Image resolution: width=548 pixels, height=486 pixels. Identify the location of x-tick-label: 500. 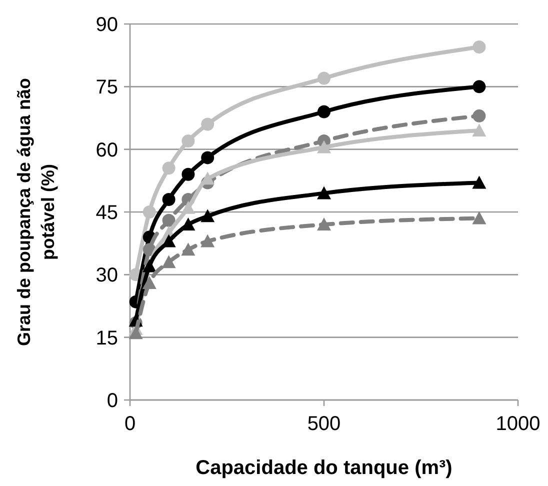
(324, 424).